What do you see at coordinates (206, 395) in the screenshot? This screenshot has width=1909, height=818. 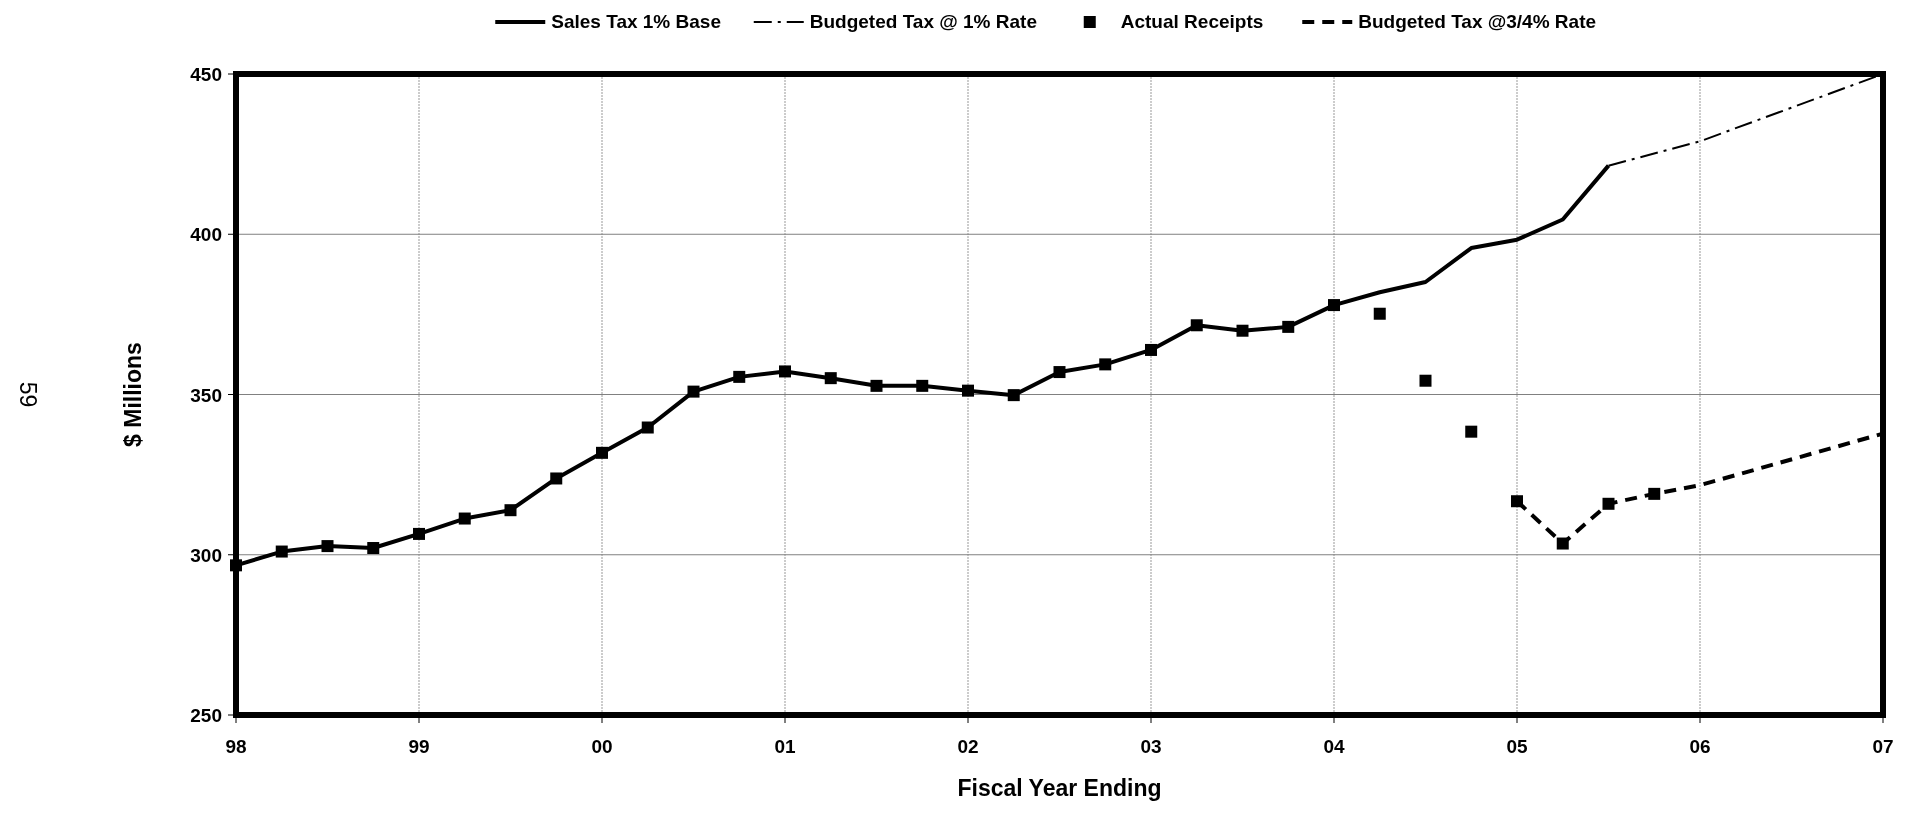 I see `y-tick-label: 350` at bounding box center [206, 395].